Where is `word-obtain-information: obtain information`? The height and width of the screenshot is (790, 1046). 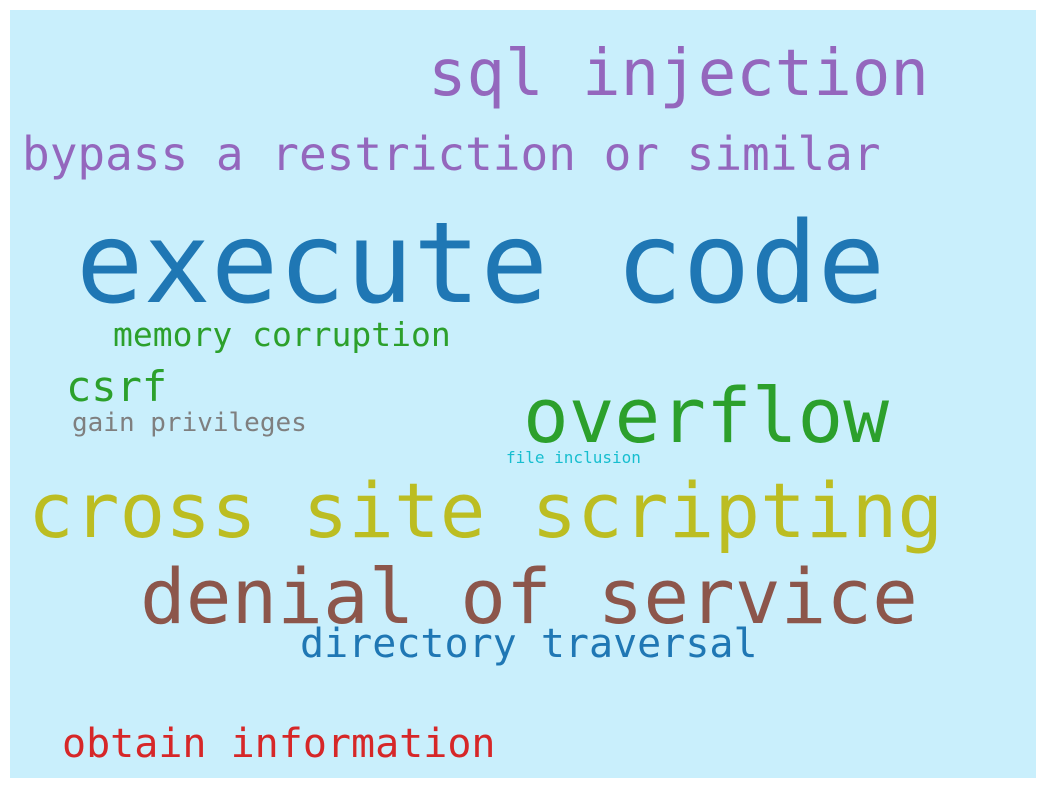
word-obtain-information: obtain information is located at coordinates (279, 744).